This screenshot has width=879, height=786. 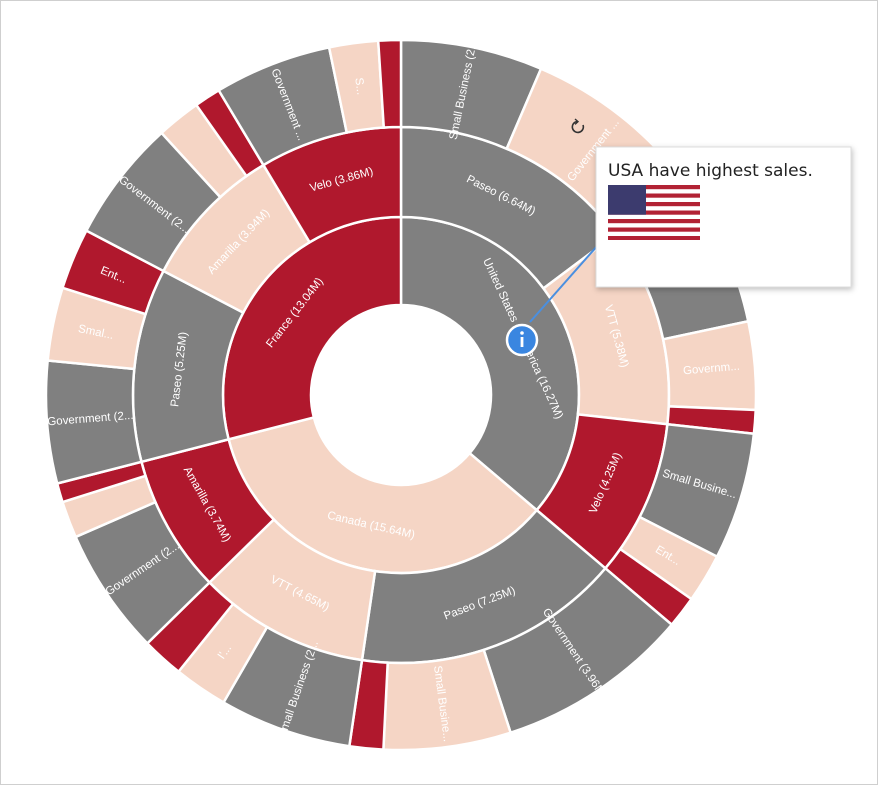 What do you see at coordinates (568, 279) in the screenshot?
I see `connector` at bounding box center [568, 279].